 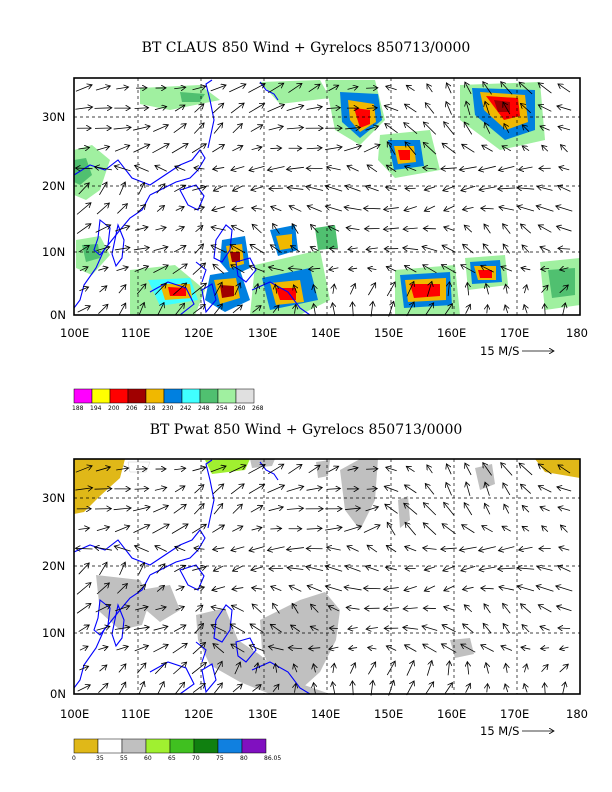 What do you see at coordinates (150, 408) in the screenshot?
I see `panel1-colorbar-label: 218` at bounding box center [150, 408].